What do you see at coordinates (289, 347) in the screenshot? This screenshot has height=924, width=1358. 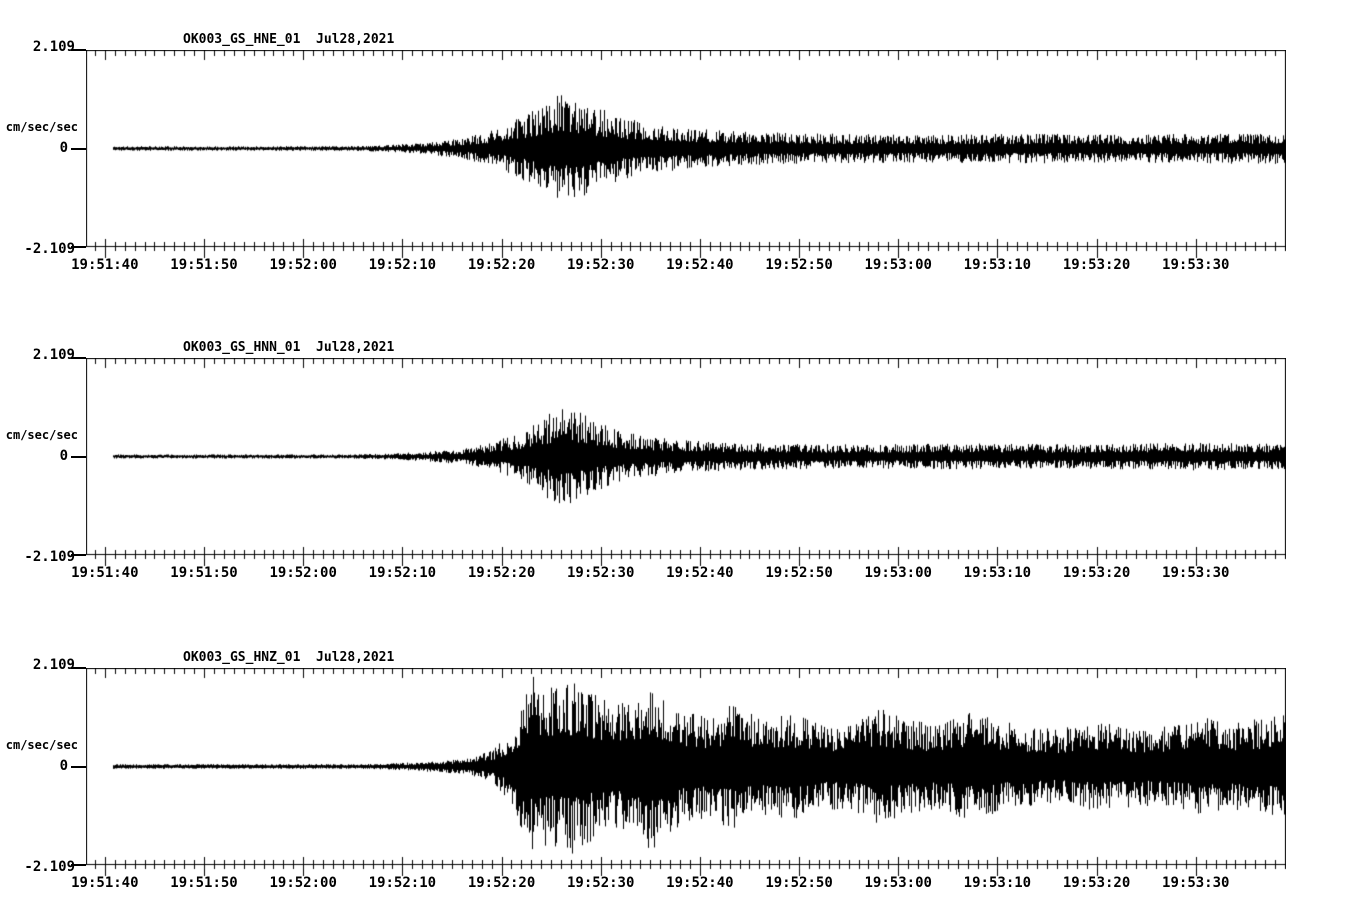 I see `panel-title: OK003_GS_HNN_01 Jul28,2021` at bounding box center [289, 347].